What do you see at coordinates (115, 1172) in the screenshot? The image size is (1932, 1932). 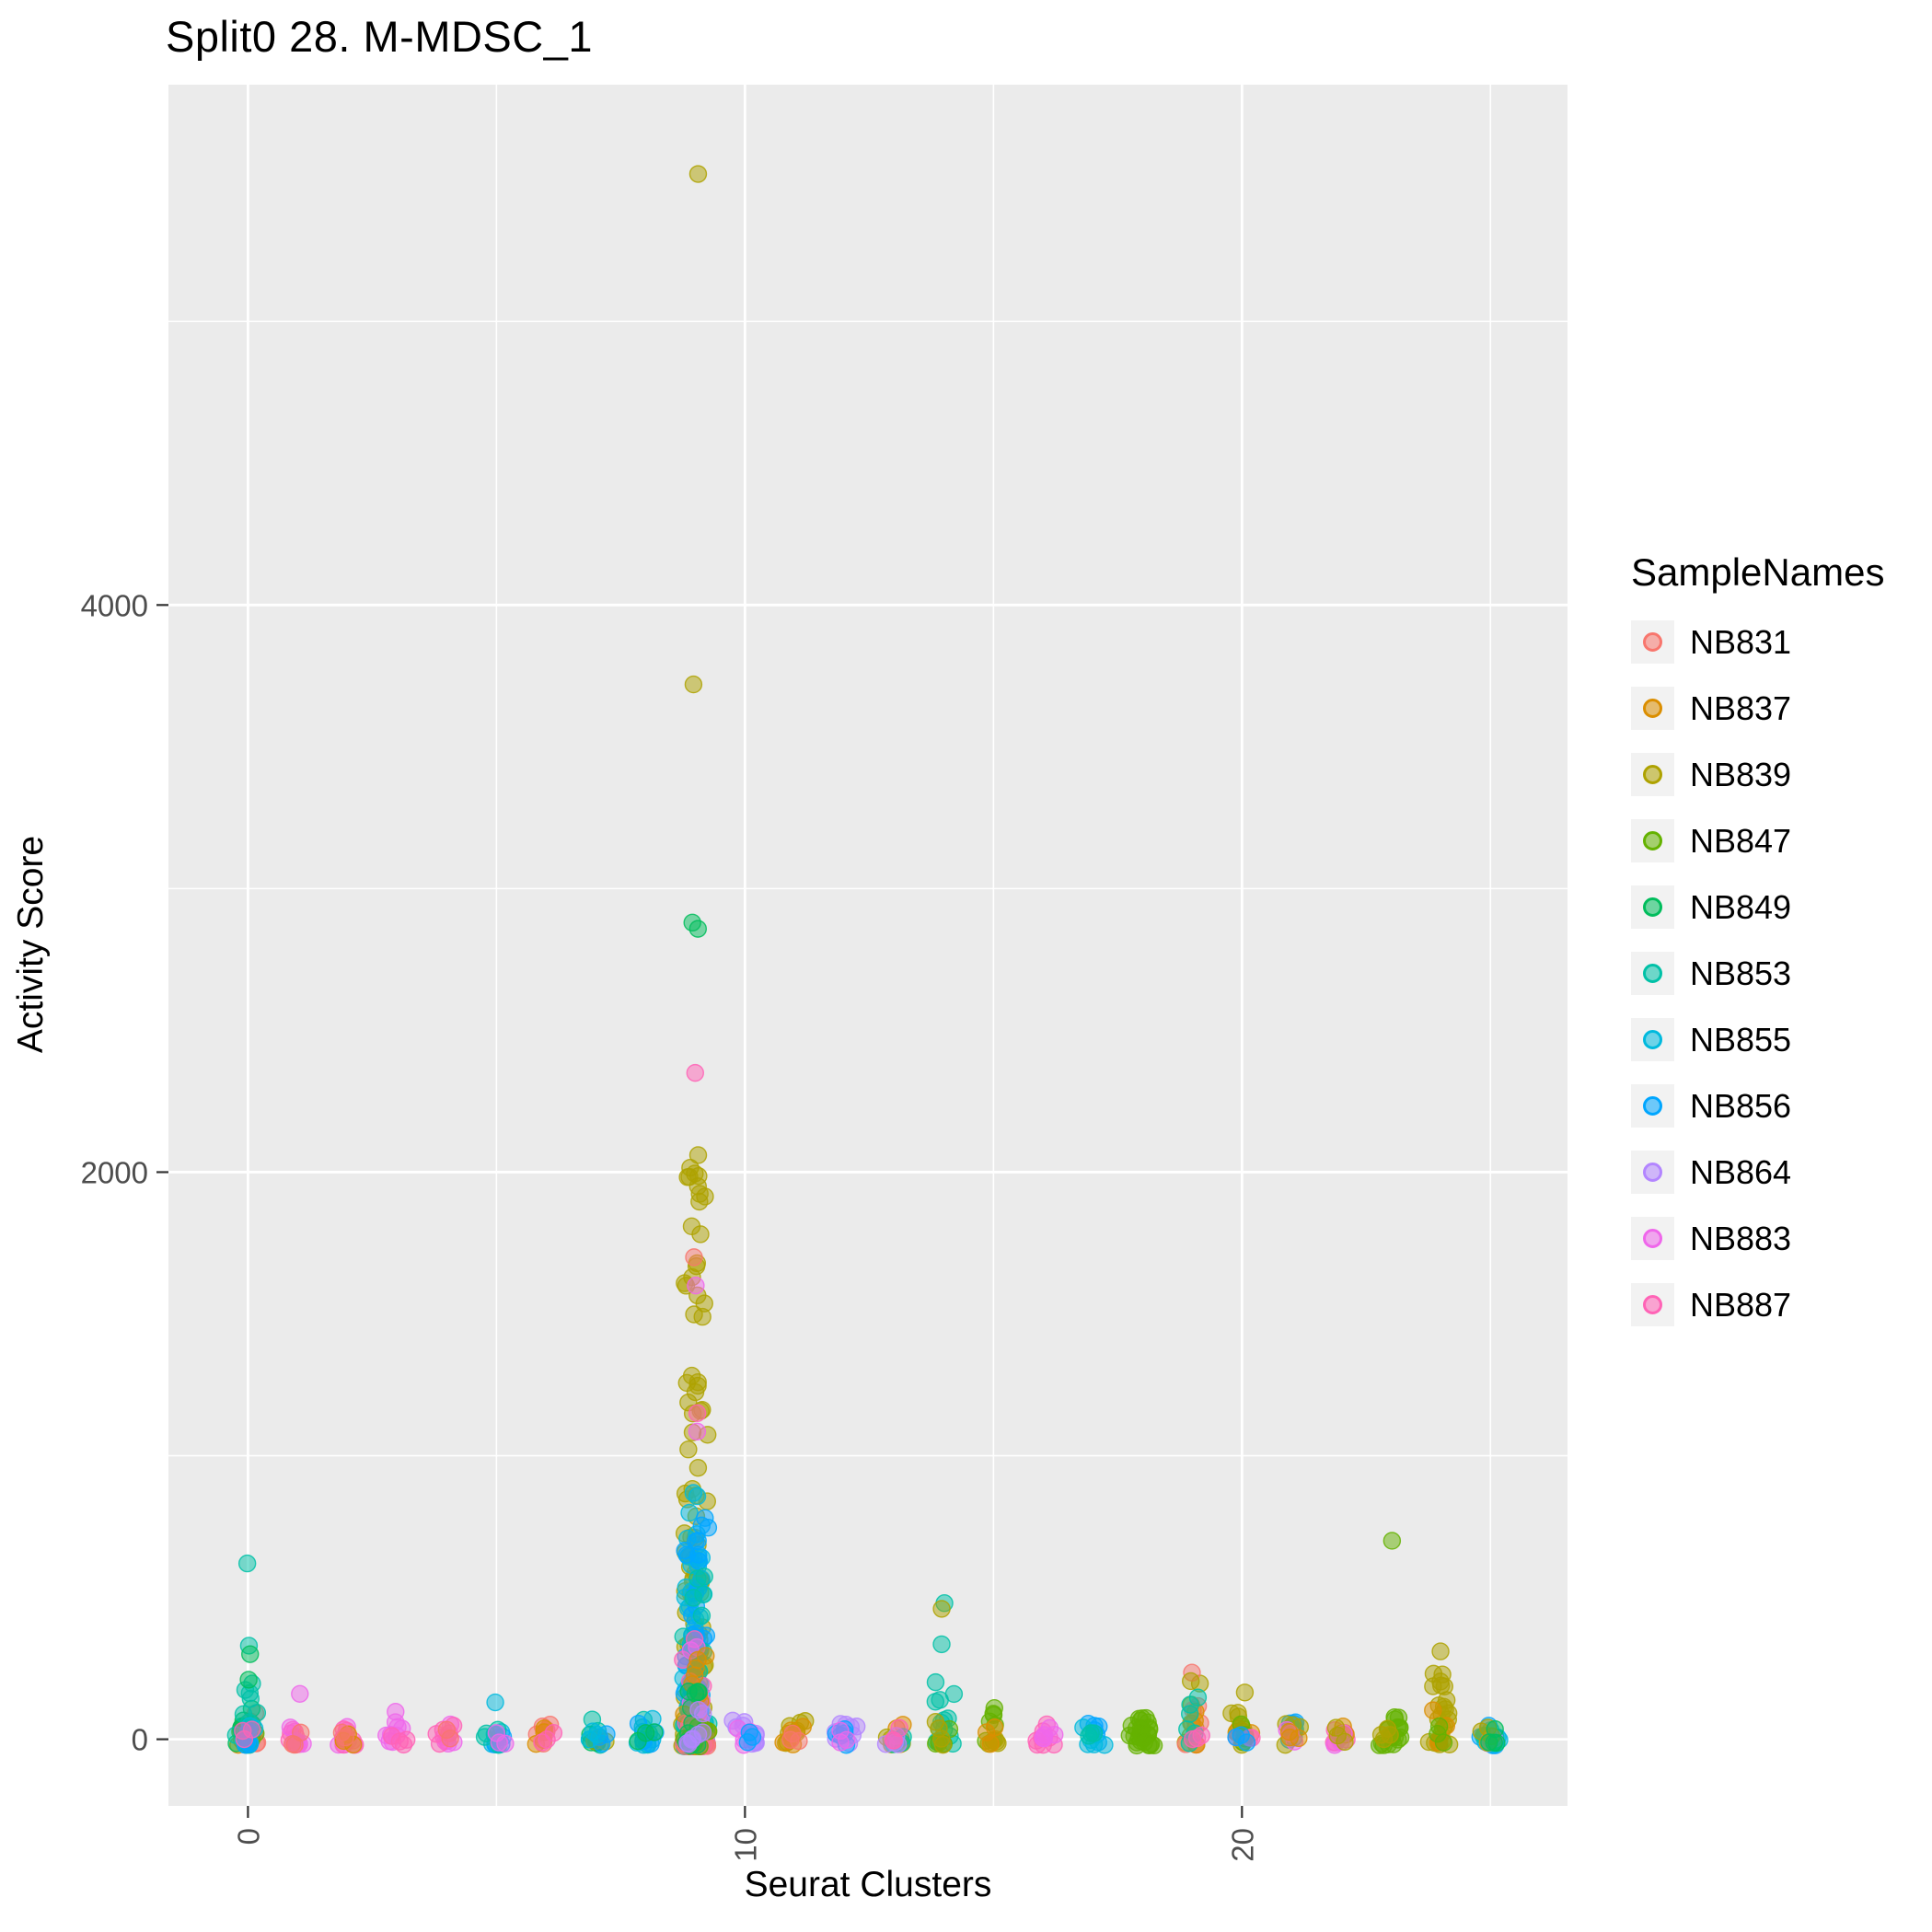 I see `y-tick-label: 2000` at bounding box center [115, 1172].